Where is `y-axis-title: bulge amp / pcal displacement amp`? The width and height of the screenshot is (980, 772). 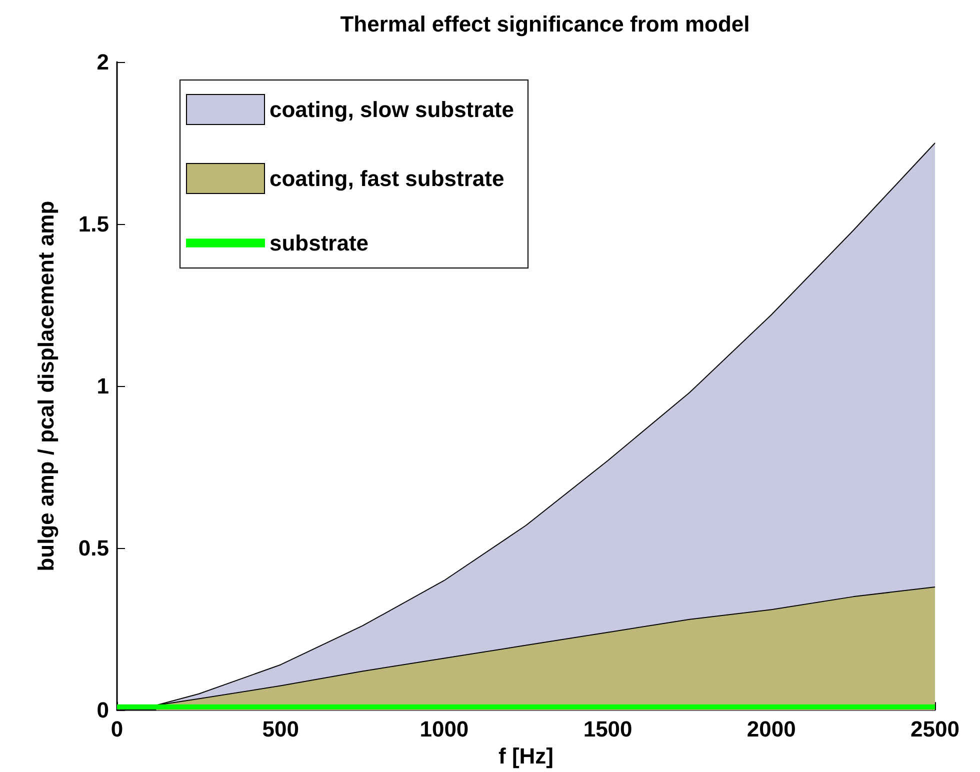 y-axis-title: bulge amp / pcal displacement amp is located at coordinates (46, 386).